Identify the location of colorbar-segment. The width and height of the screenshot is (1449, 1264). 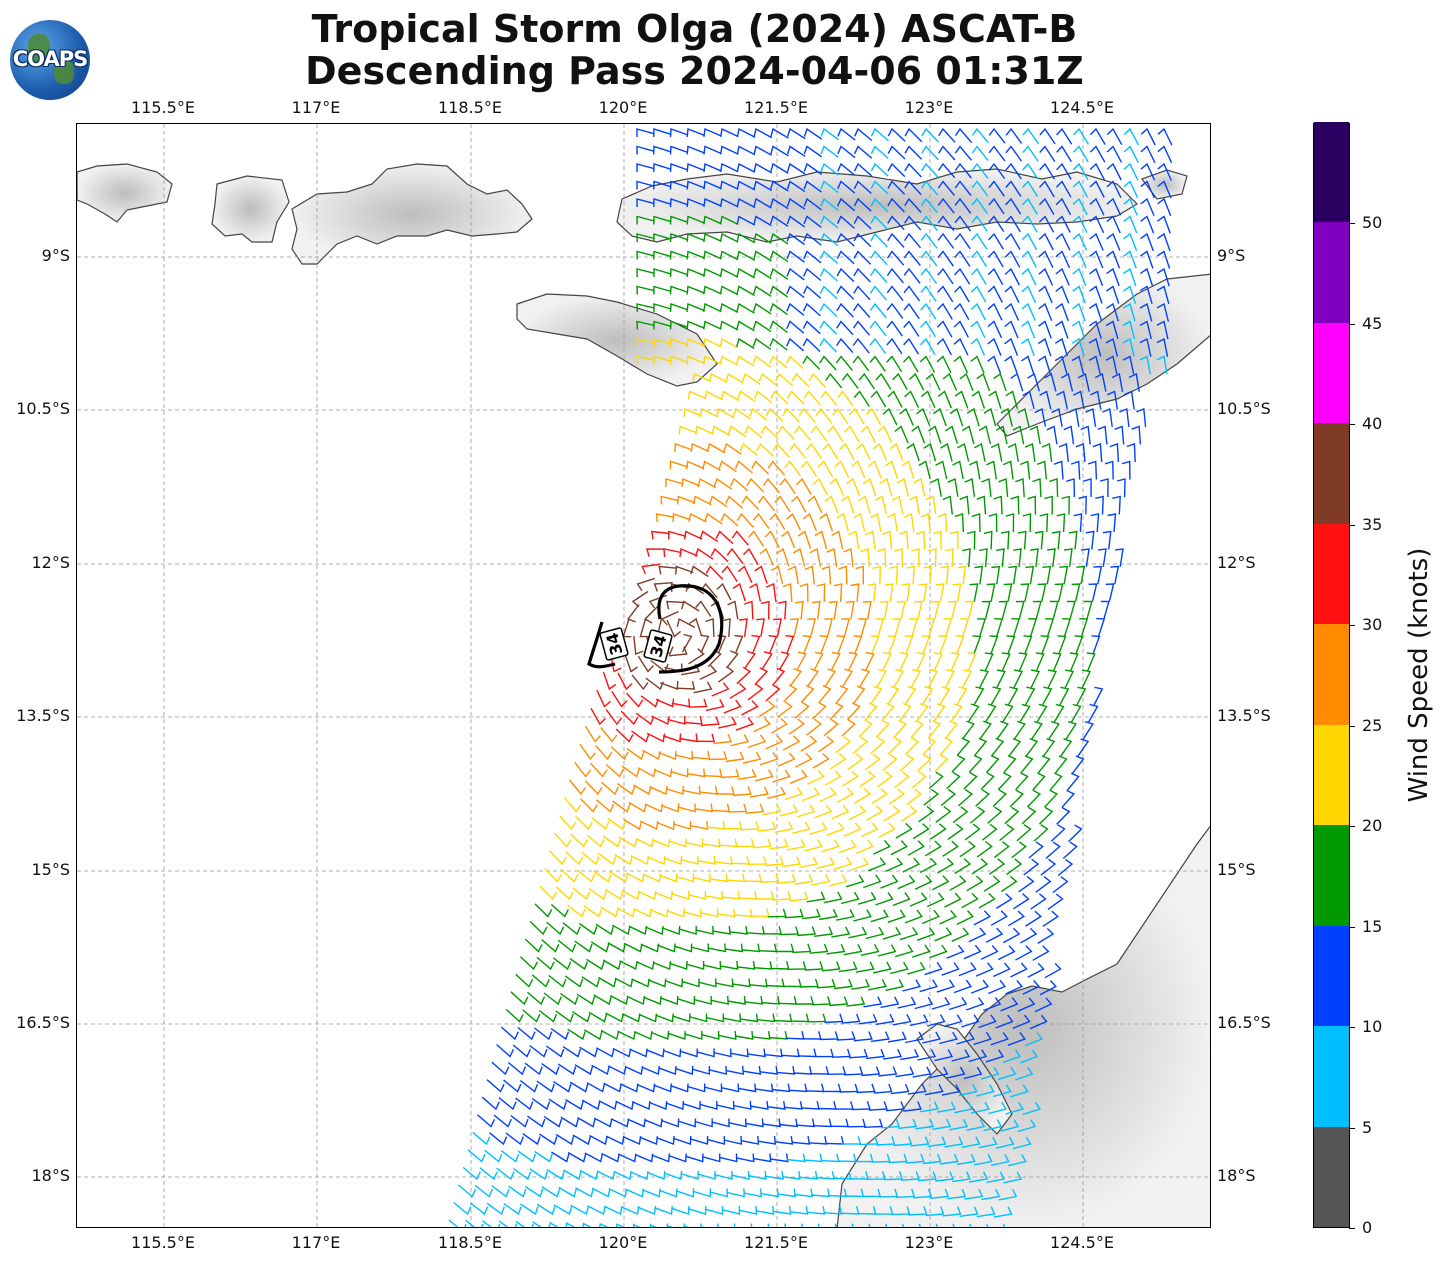
(1331, 172).